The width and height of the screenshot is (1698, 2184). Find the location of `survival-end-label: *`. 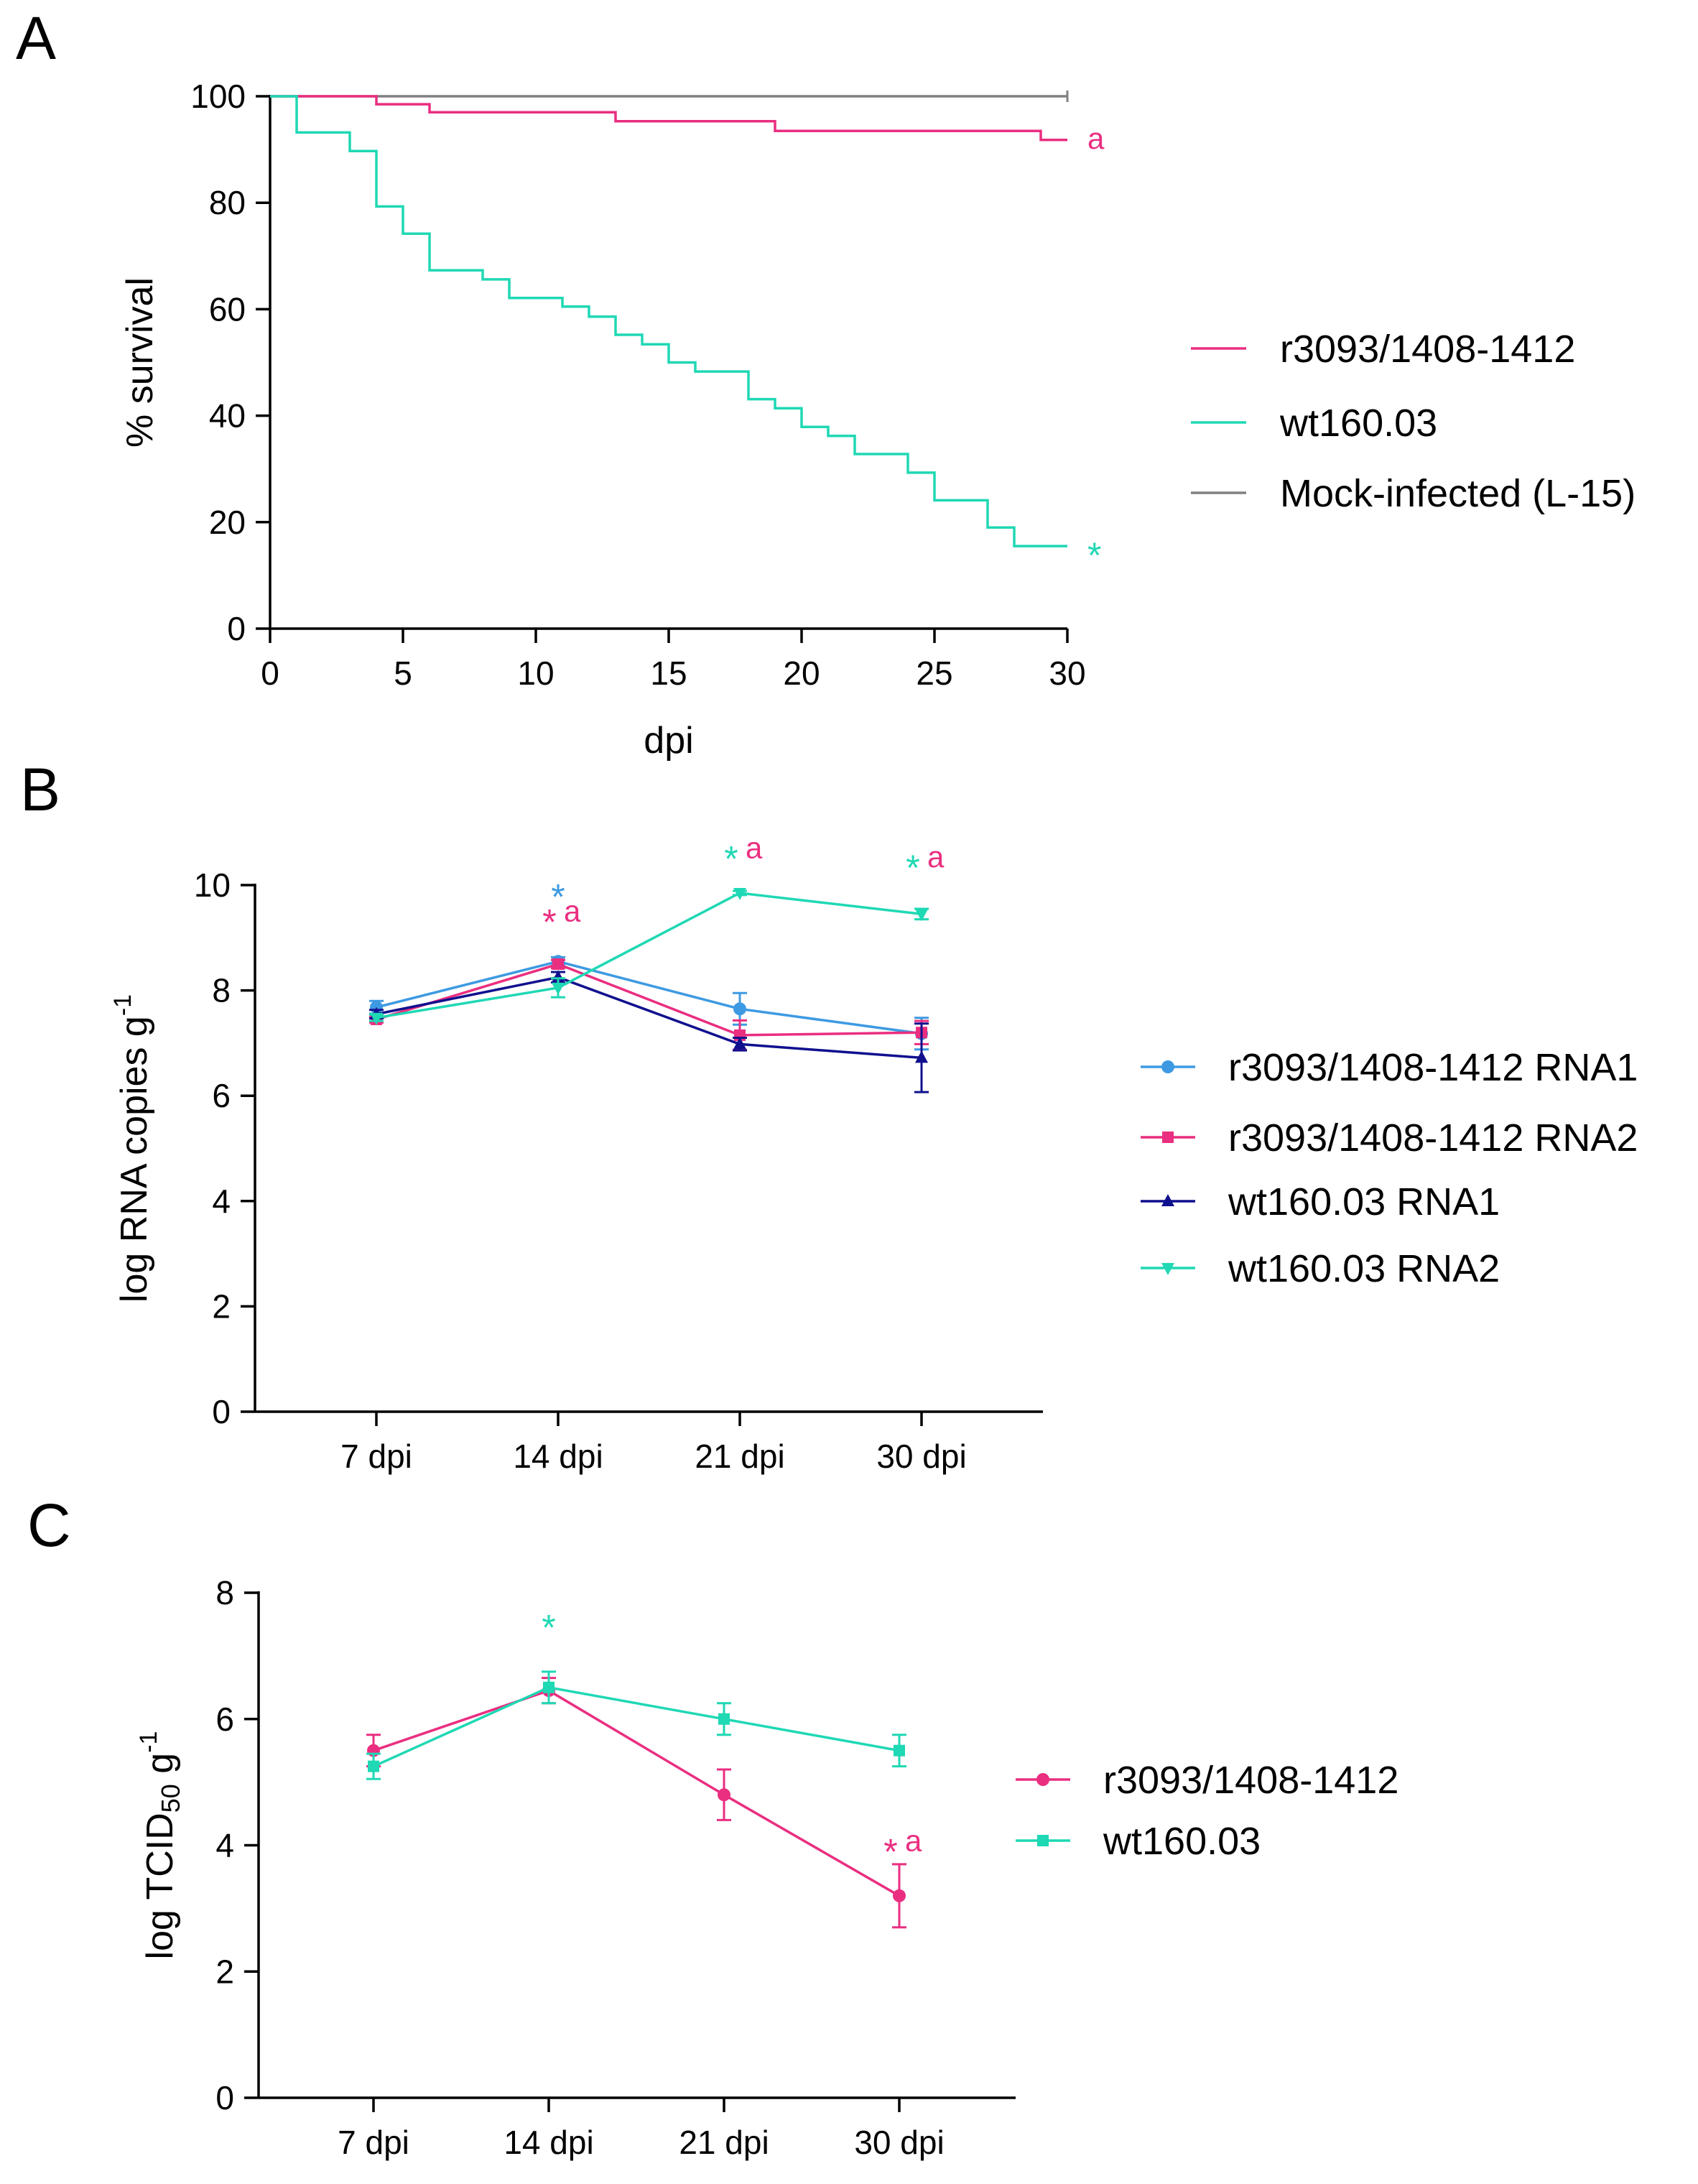

survival-end-label: * is located at coordinates (1094, 555).